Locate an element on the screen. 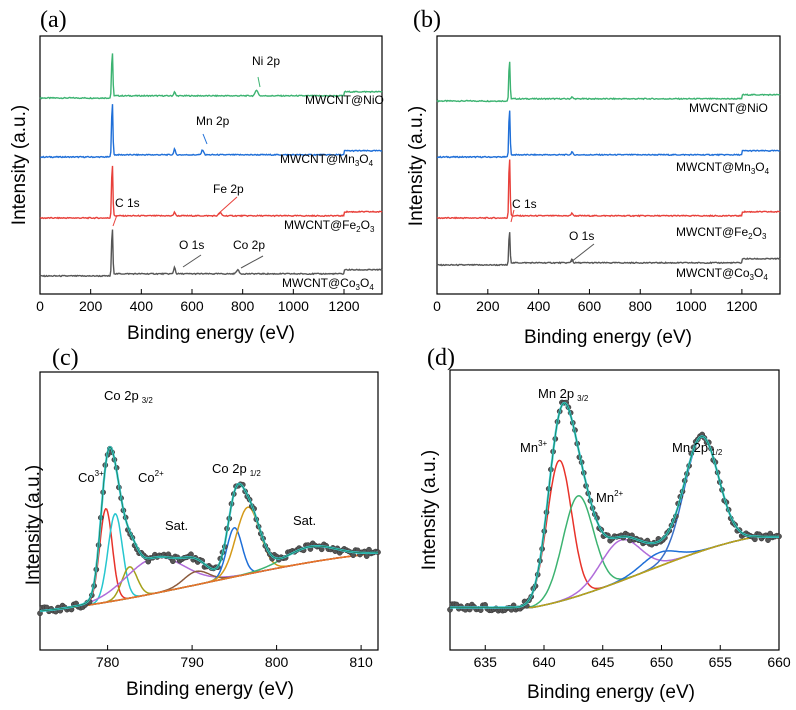  a-tick-label-1200: 1200 is located at coordinates (343, 306).